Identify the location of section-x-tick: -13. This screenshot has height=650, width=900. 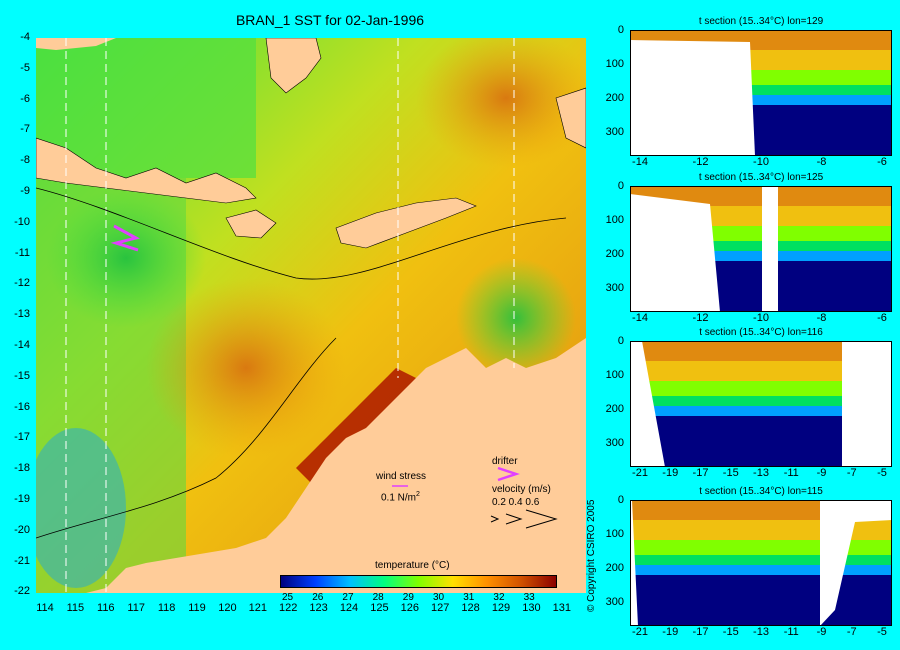
(761, 632).